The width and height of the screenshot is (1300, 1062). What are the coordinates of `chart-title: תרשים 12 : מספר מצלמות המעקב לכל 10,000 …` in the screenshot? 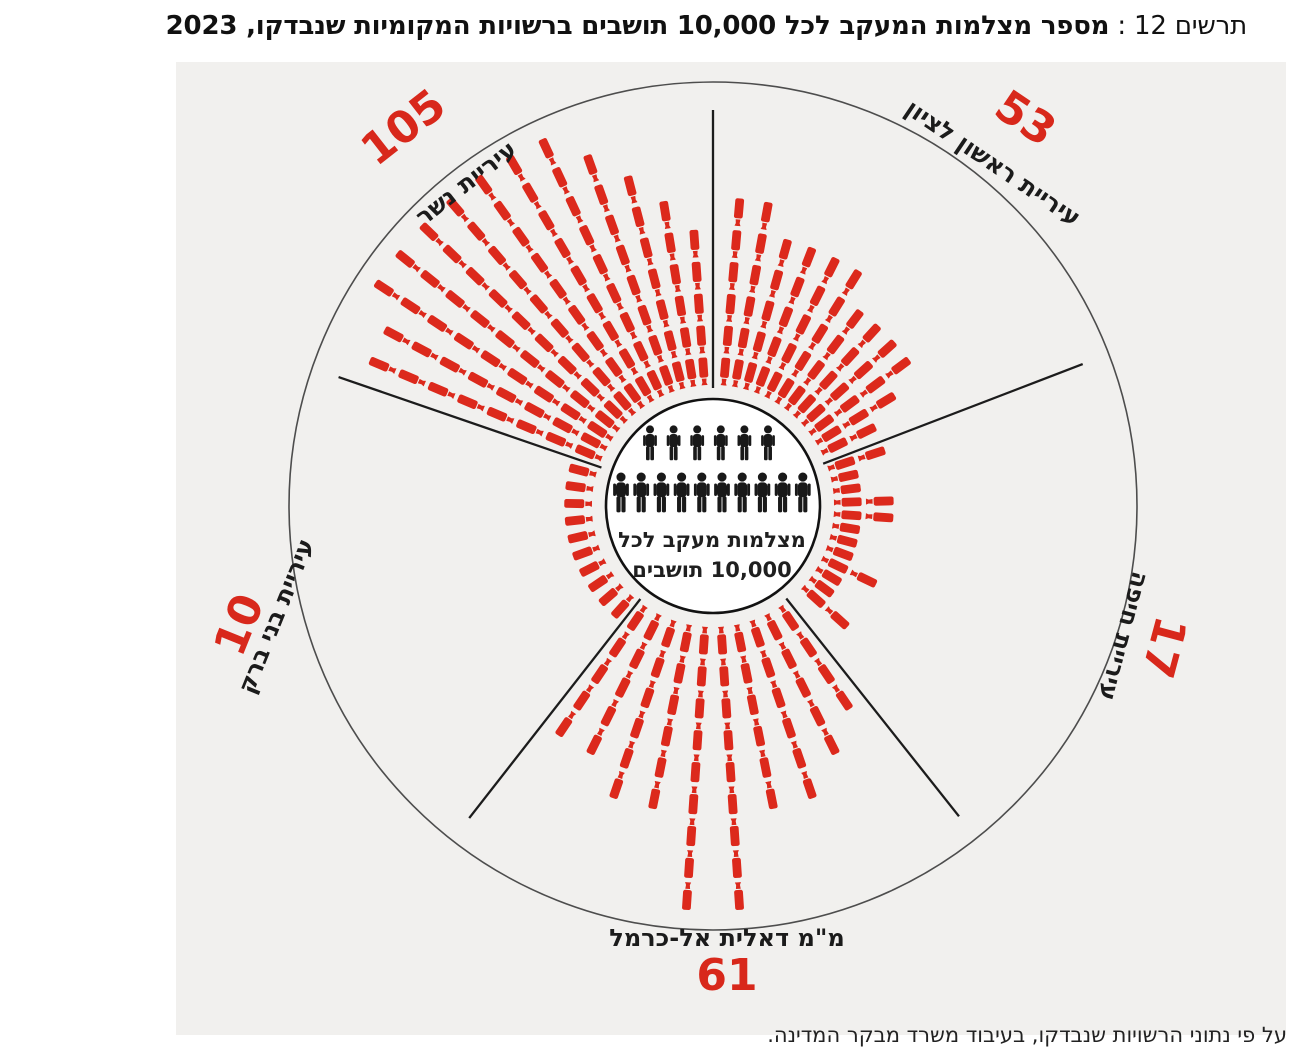 It's located at (707, 26).